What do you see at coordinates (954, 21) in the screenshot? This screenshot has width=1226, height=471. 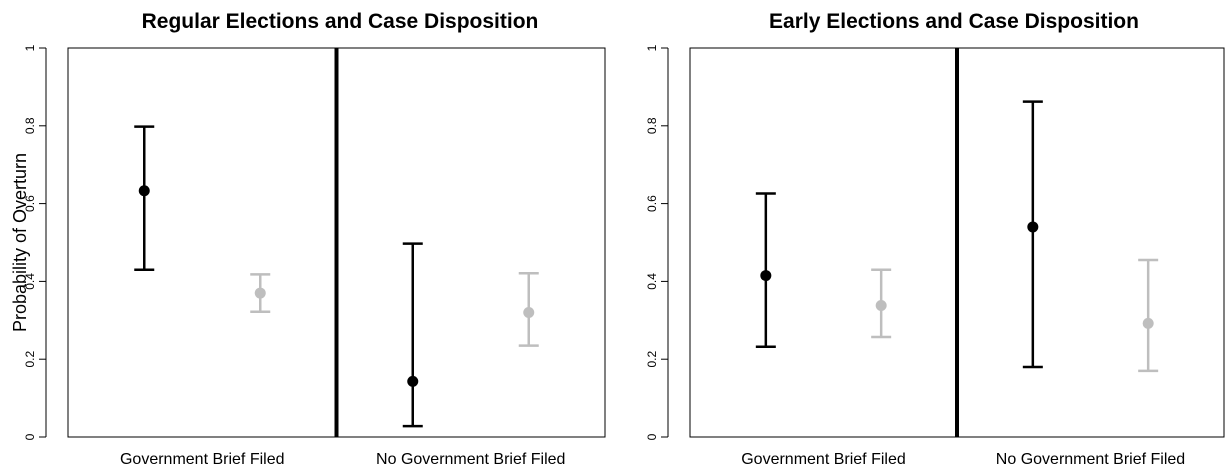 I see `chart-title: Early Elections and Case Disposition` at bounding box center [954, 21].